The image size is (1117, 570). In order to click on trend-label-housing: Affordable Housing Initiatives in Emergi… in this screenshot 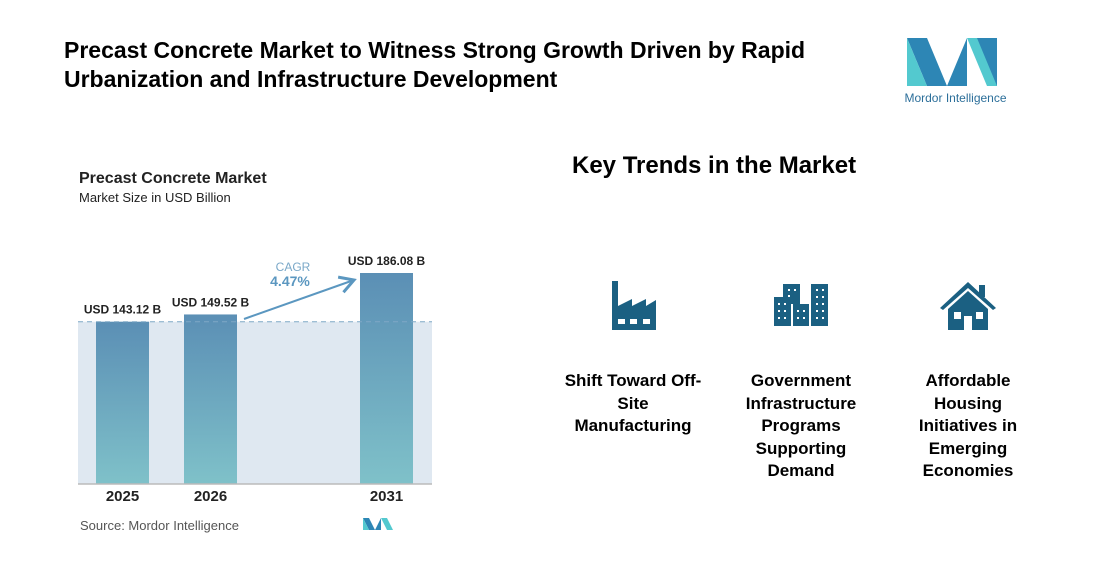, I will do `click(968, 425)`.